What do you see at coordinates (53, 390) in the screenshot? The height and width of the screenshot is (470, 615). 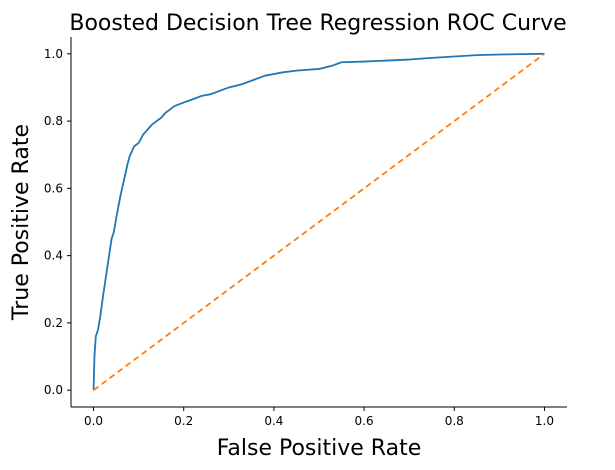 I see `y-tick-label: 0.0` at bounding box center [53, 390].